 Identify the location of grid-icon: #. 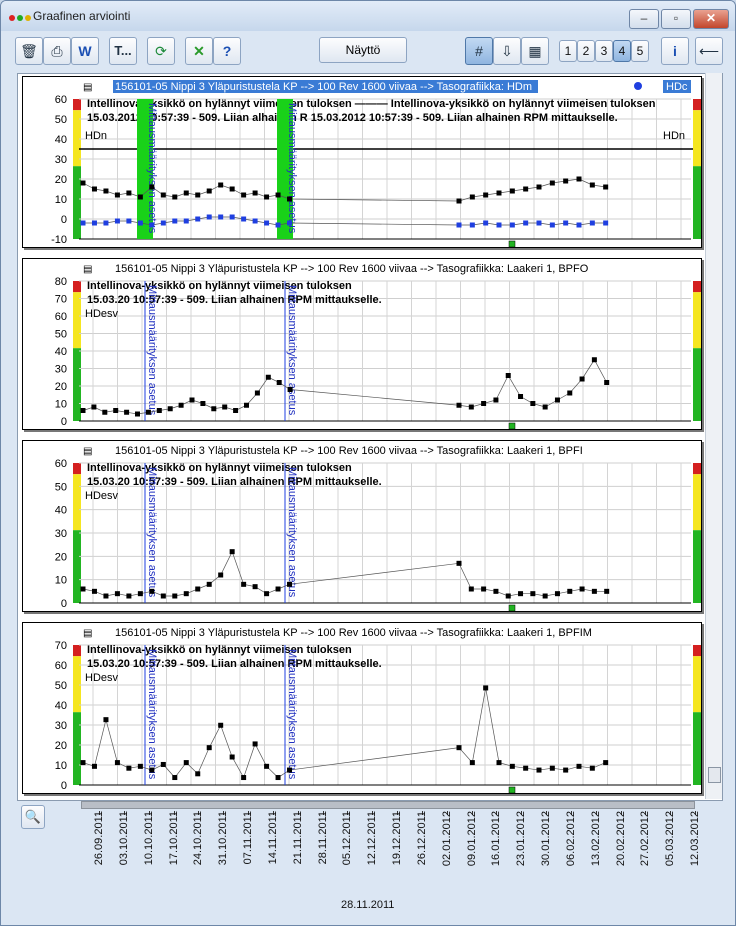
(479, 51).